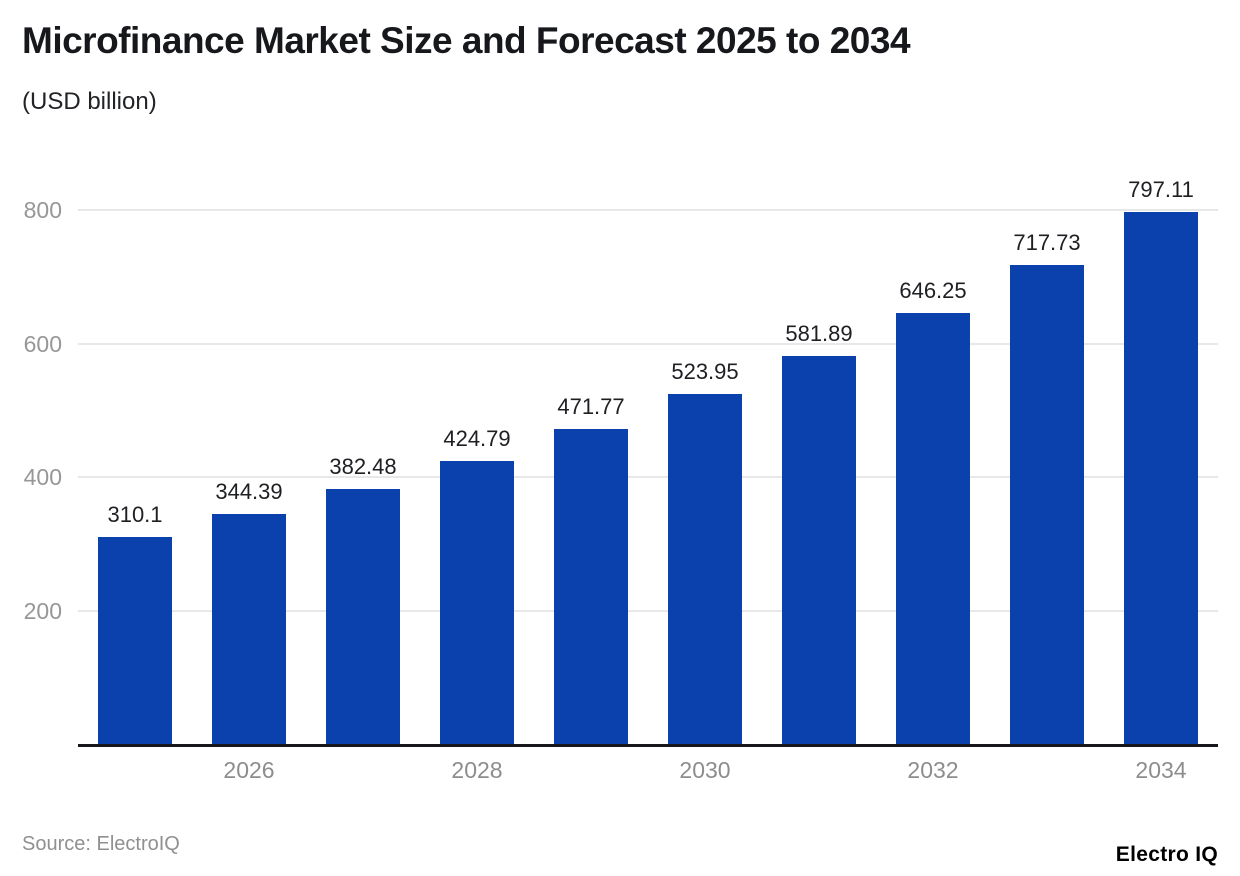 The height and width of the screenshot is (876, 1240). I want to click on x-tick-label-2025, so click(135, 770).